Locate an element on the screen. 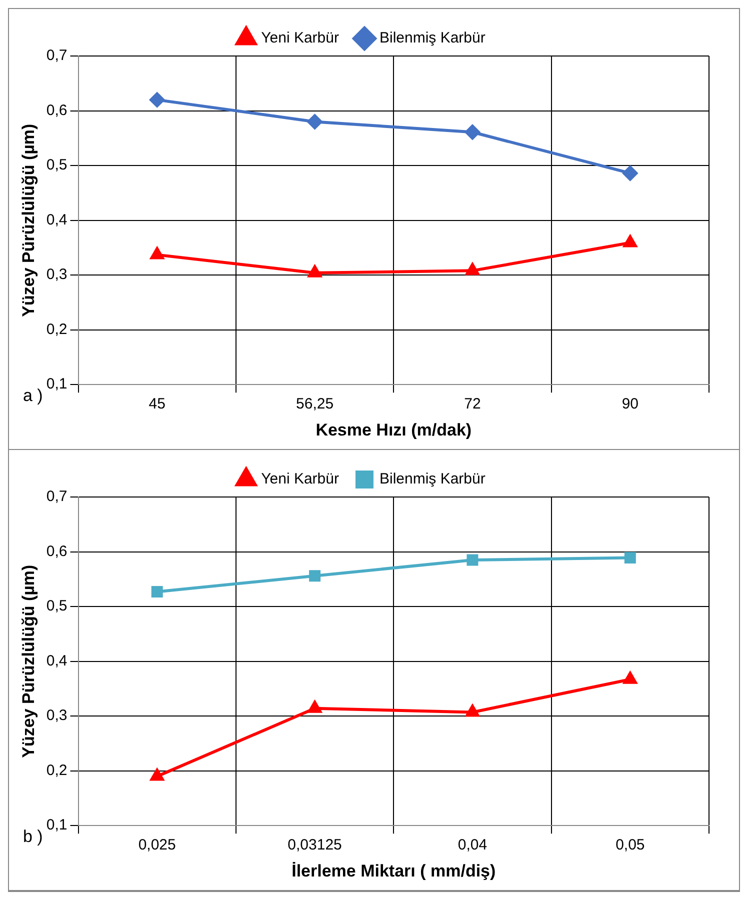 This screenshot has height=910, width=748. x-tick-label: 0,04 is located at coordinates (473, 845).